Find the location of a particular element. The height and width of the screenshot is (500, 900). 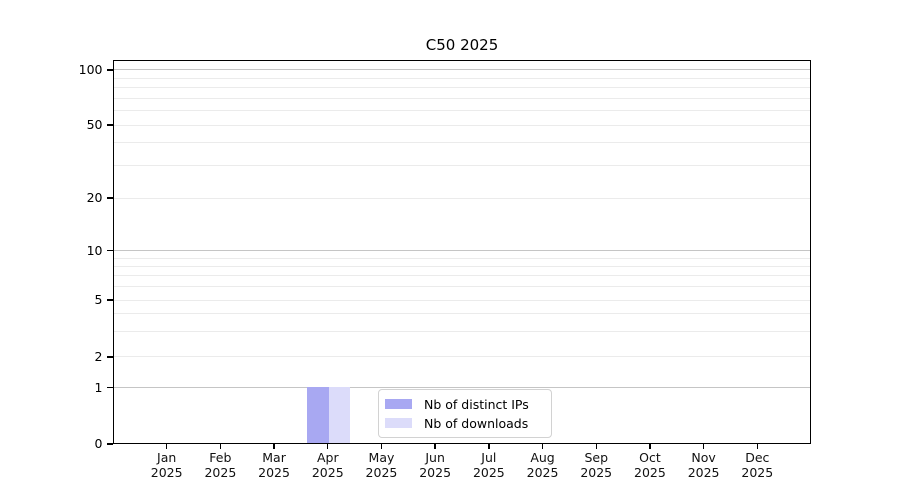

x-tick-mark-jun is located at coordinates (435, 446).